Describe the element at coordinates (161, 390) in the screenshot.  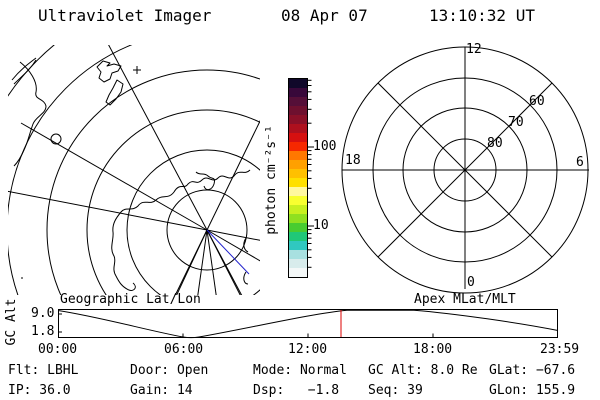
I see `status-gain: Gain: 14` at that location.